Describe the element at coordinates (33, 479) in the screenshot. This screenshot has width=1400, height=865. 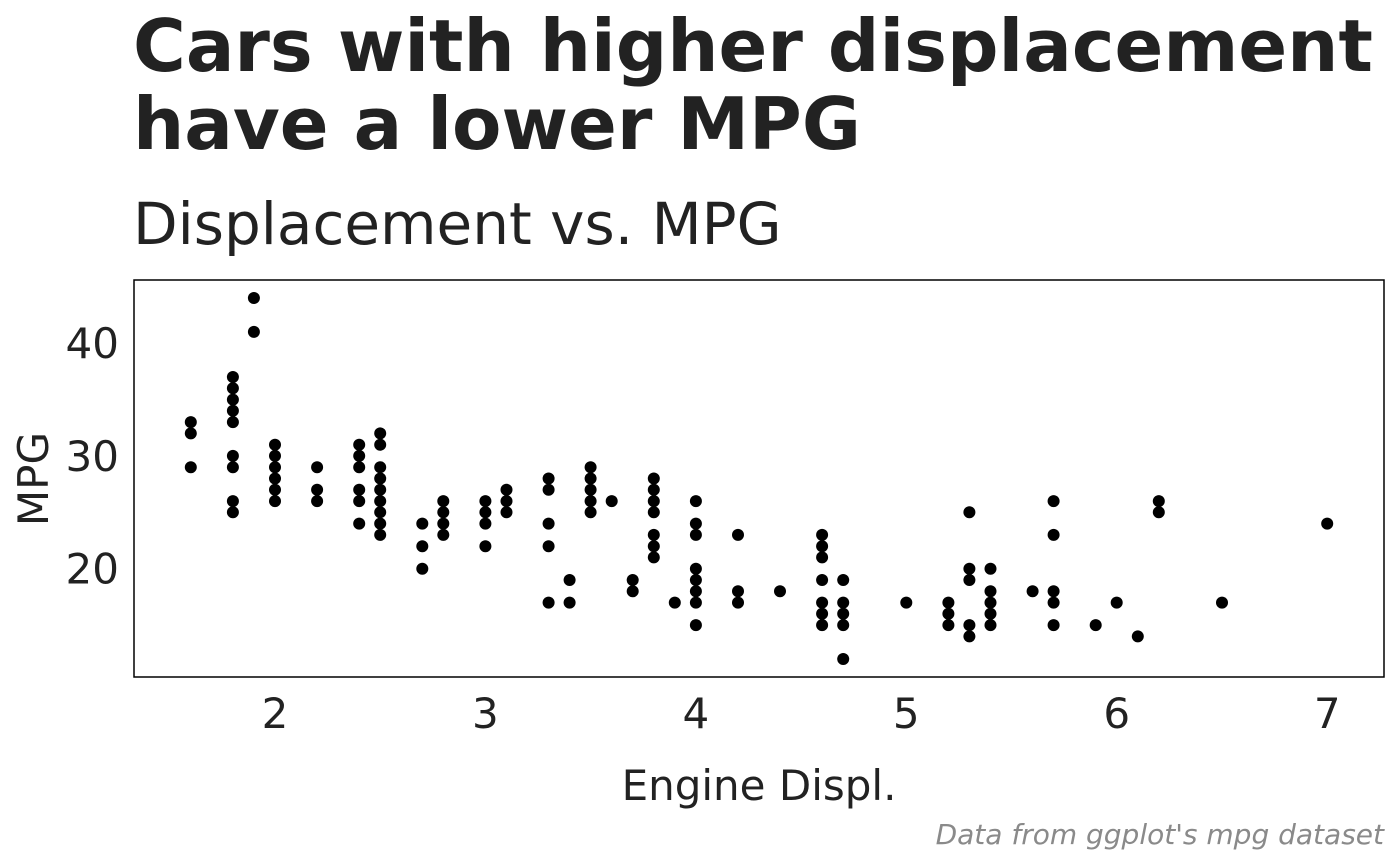
I see `y-axis-title: MPG` at that location.